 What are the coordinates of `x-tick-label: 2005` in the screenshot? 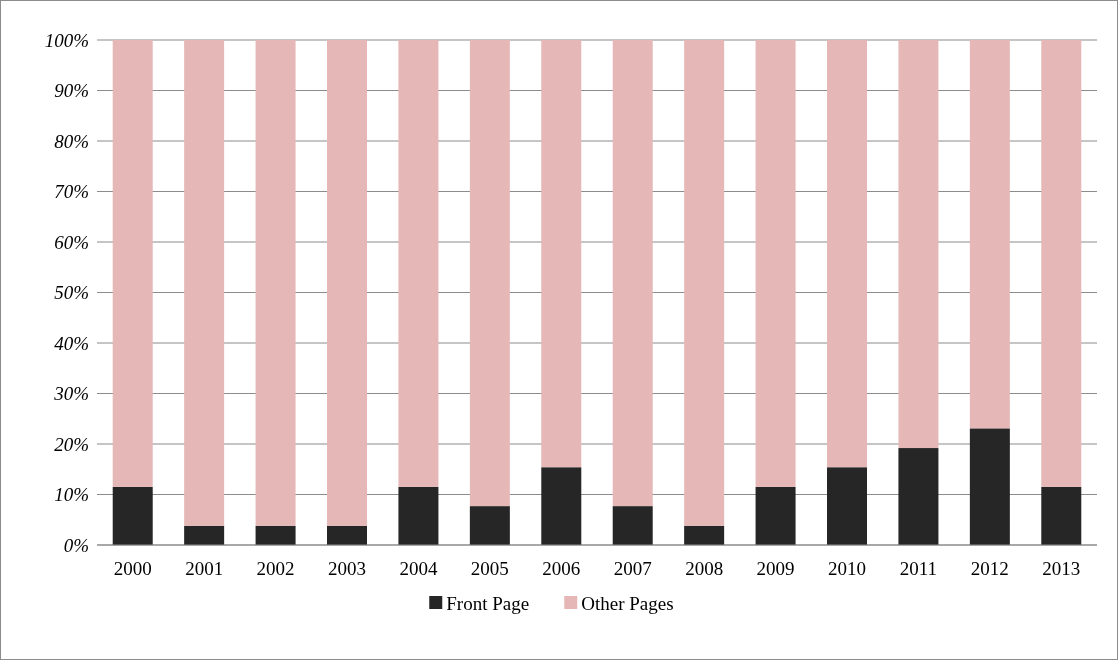 It's located at (489, 568).